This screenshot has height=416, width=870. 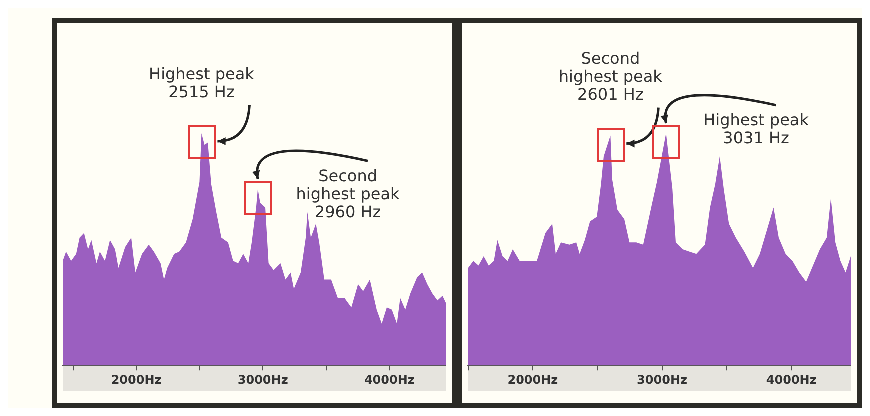 What do you see at coordinates (611, 76) in the screenshot?
I see `annotation: Second highest peak 2601 Hz` at bounding box center [611, 76].